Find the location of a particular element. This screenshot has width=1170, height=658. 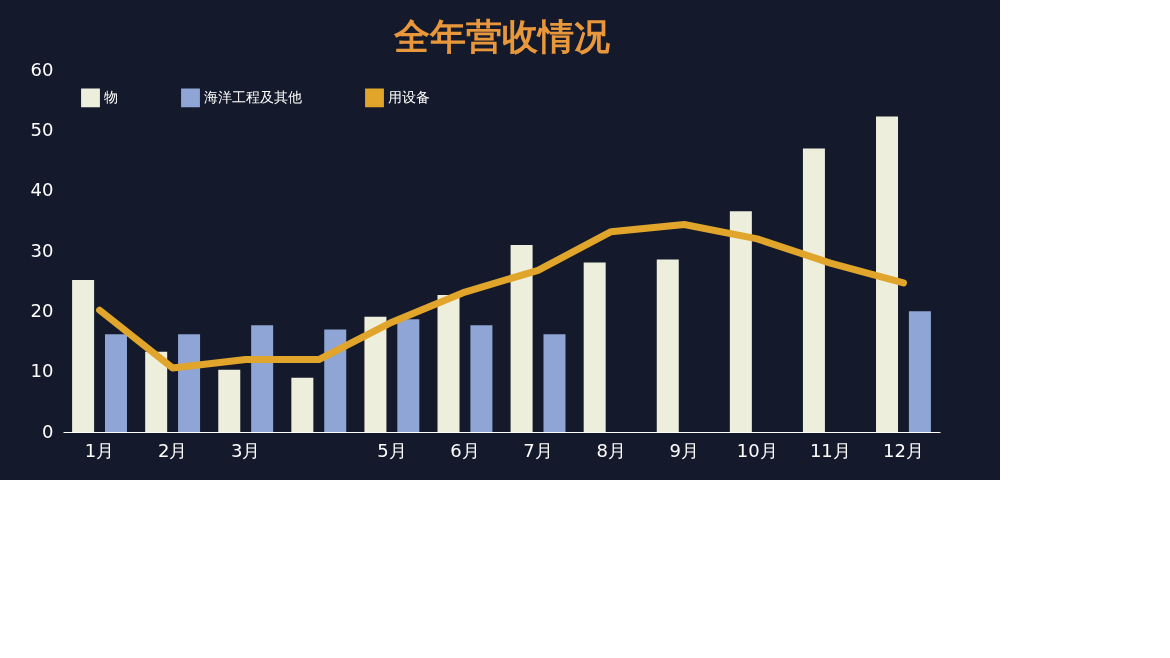

x-tick-label: 12月 is located at coordinates (903, 450).